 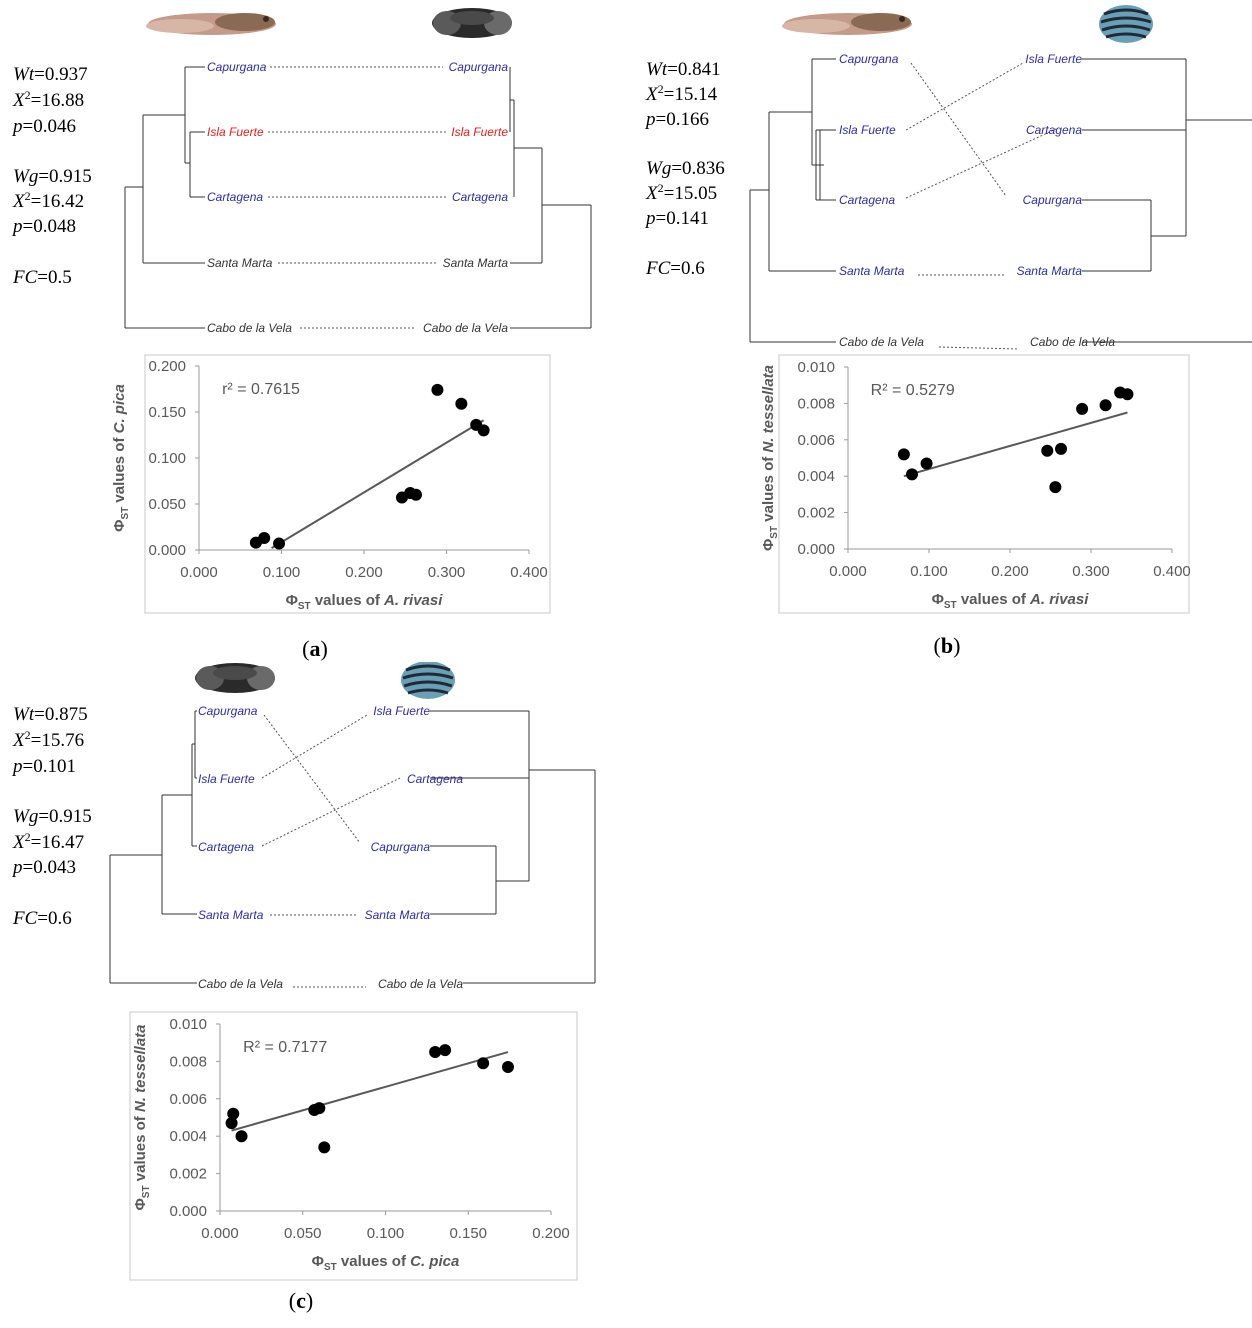 I want to click on nerite-snail-shell-photo, so click(x=1126, y=24).